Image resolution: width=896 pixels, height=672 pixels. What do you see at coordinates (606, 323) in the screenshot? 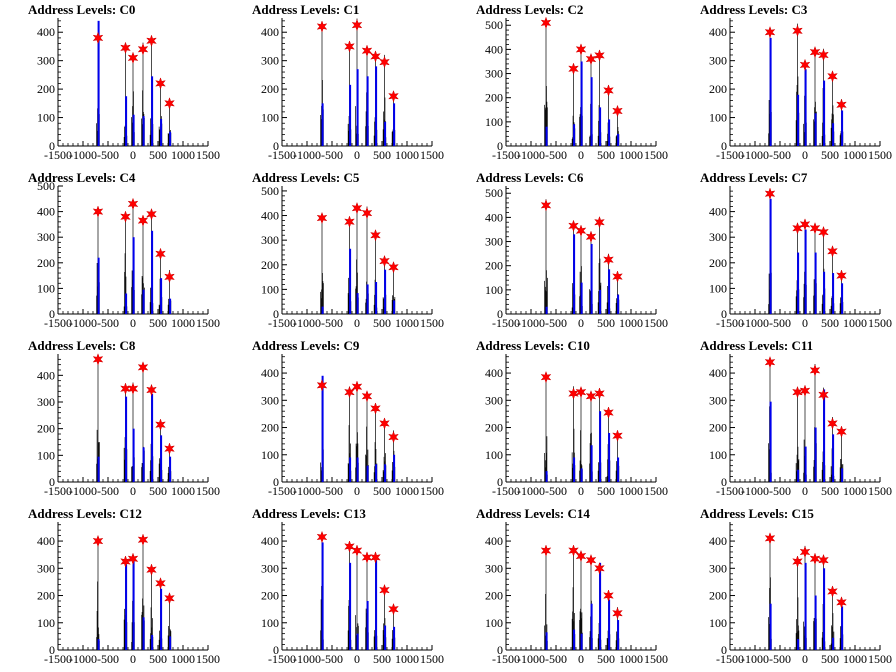
I see `x-tick-label: 500` at bounding box center [606, 323].